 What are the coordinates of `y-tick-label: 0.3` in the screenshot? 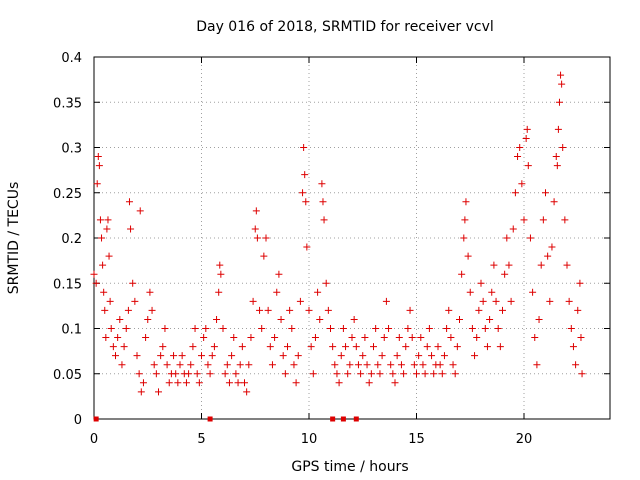 It's located at (71, 149).